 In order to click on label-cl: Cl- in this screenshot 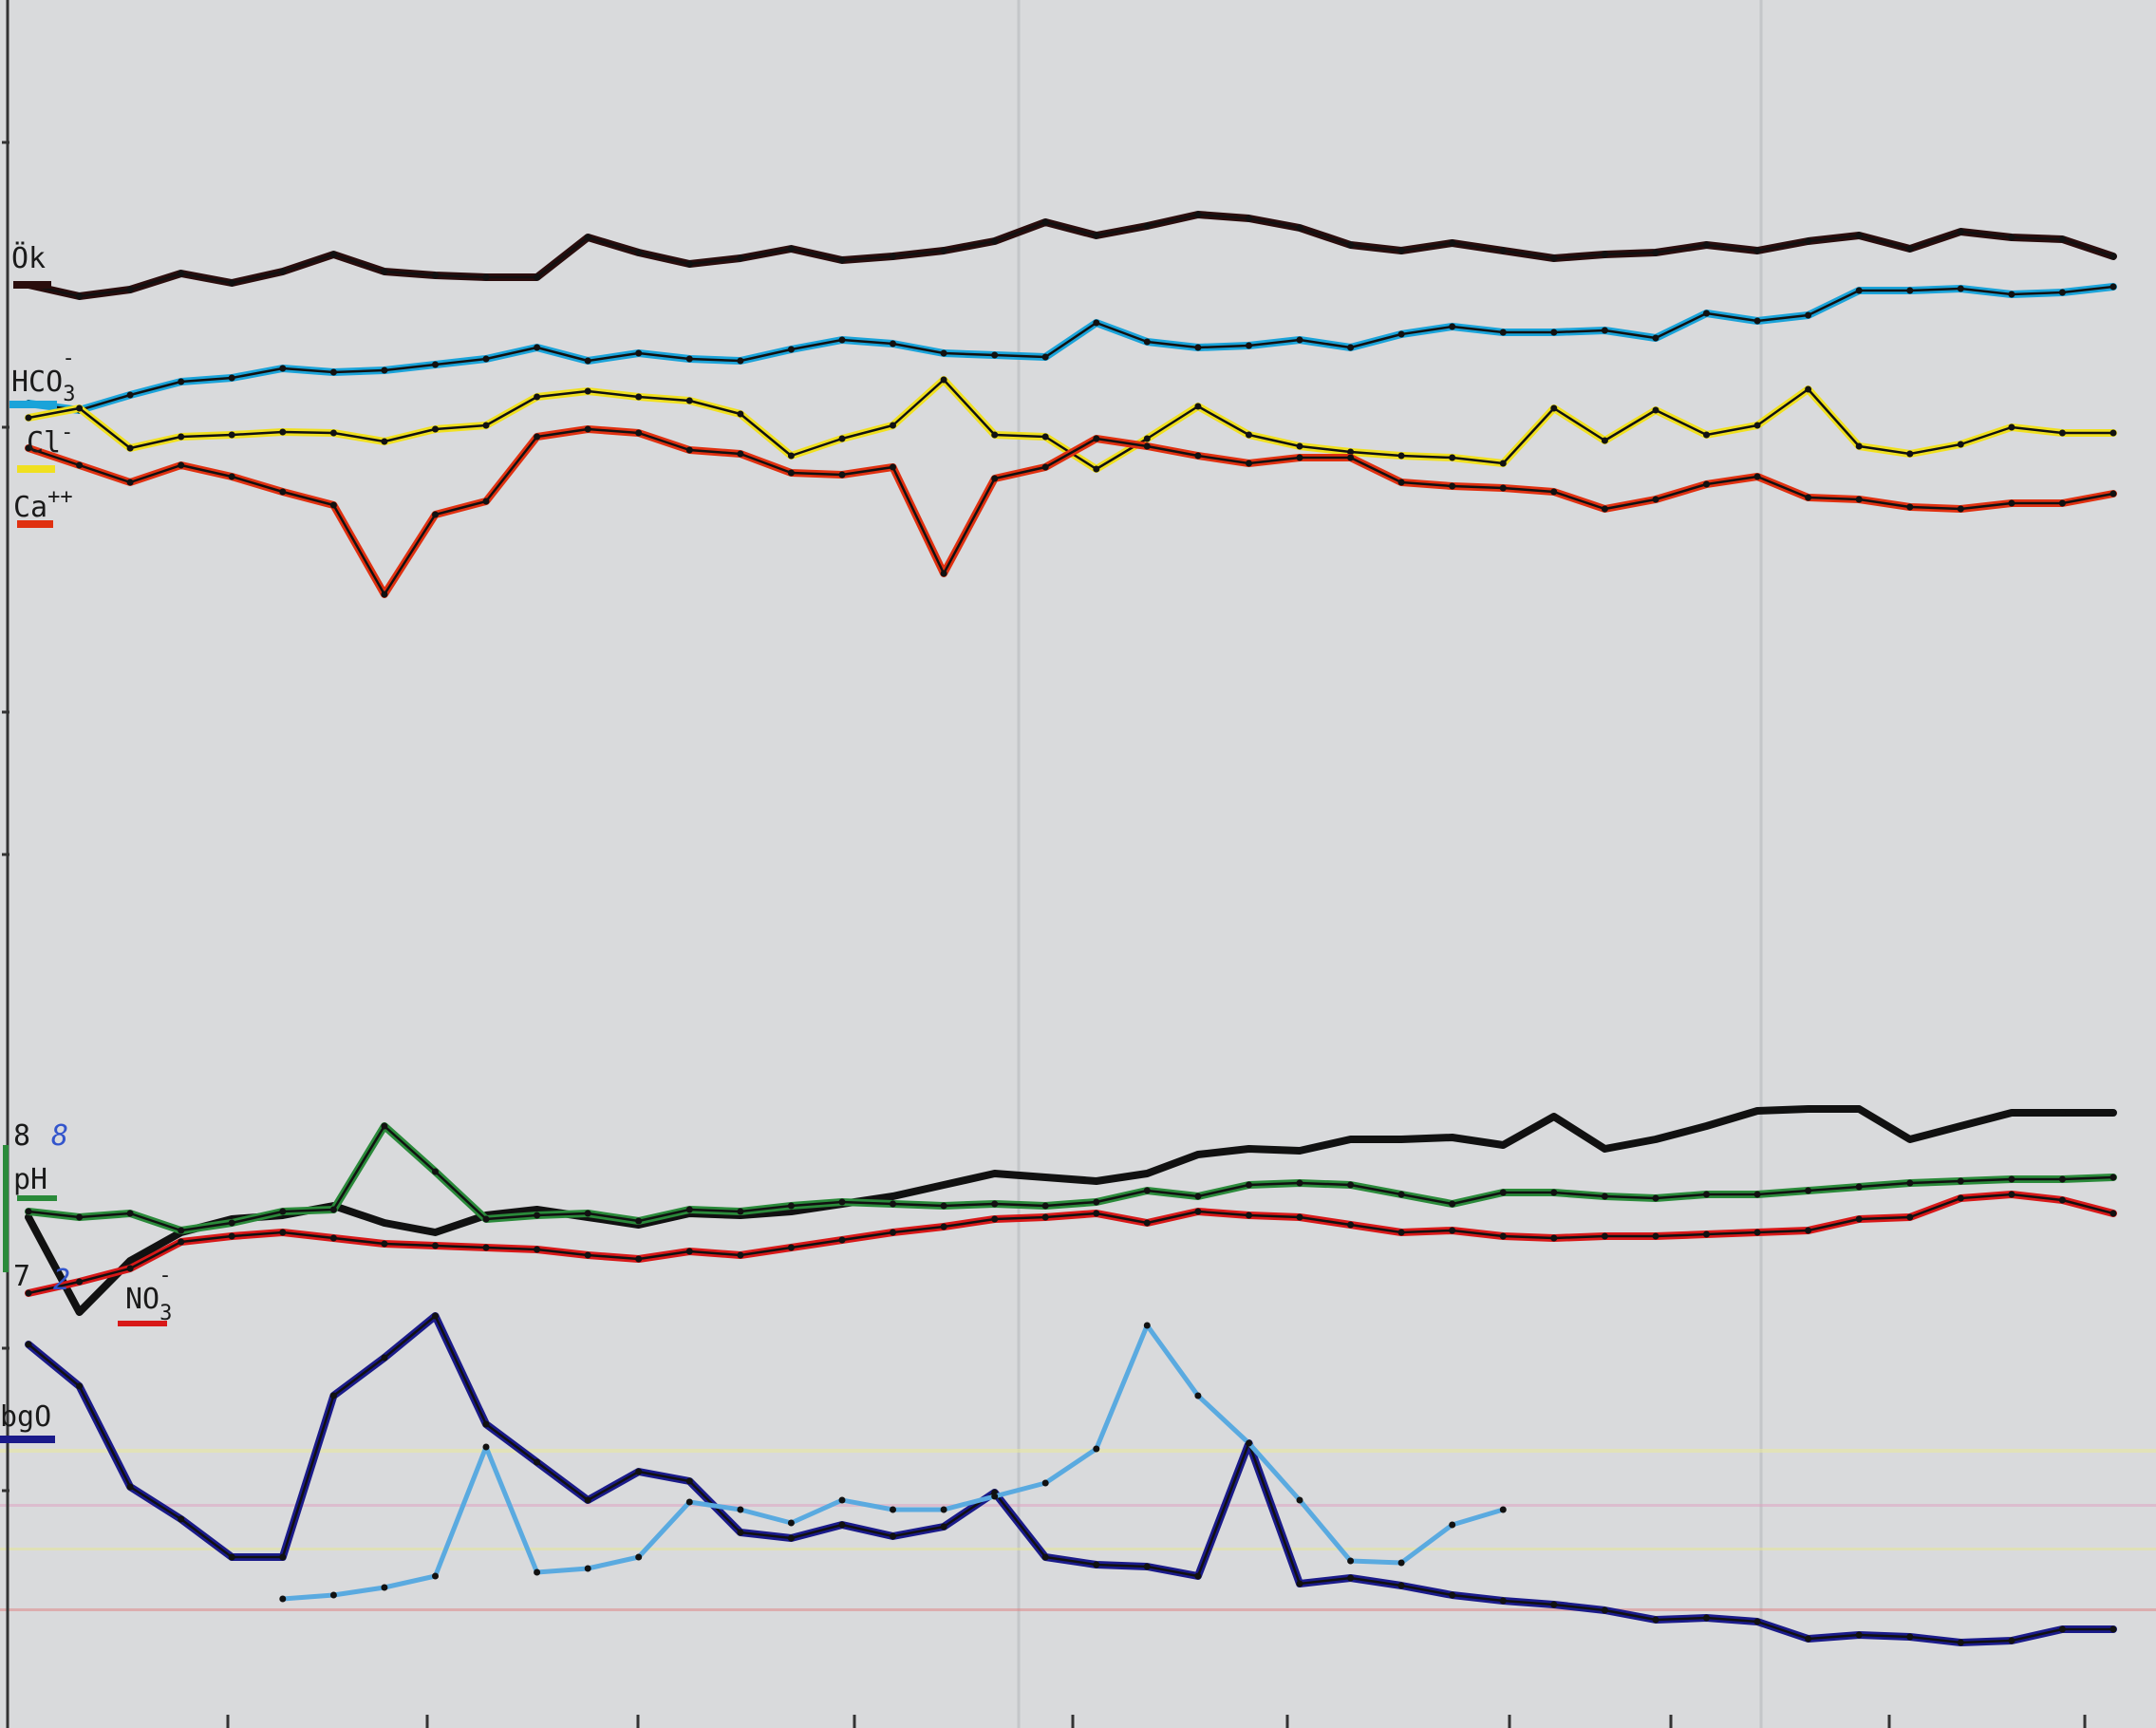, I will do `click(50, 440)`.